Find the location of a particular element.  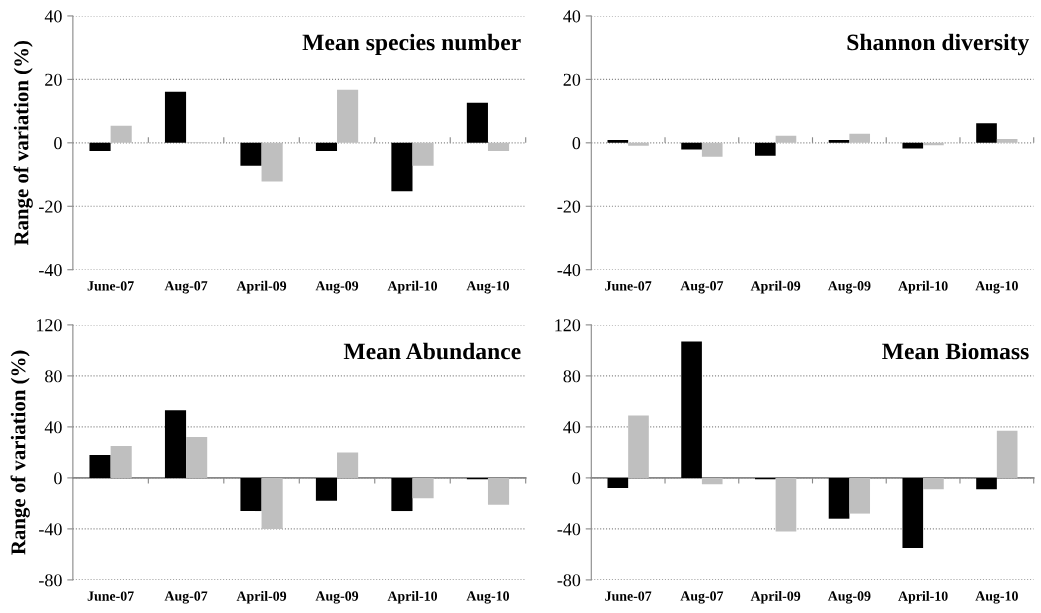

text: Mean species number is located at coordinates (411, 44).